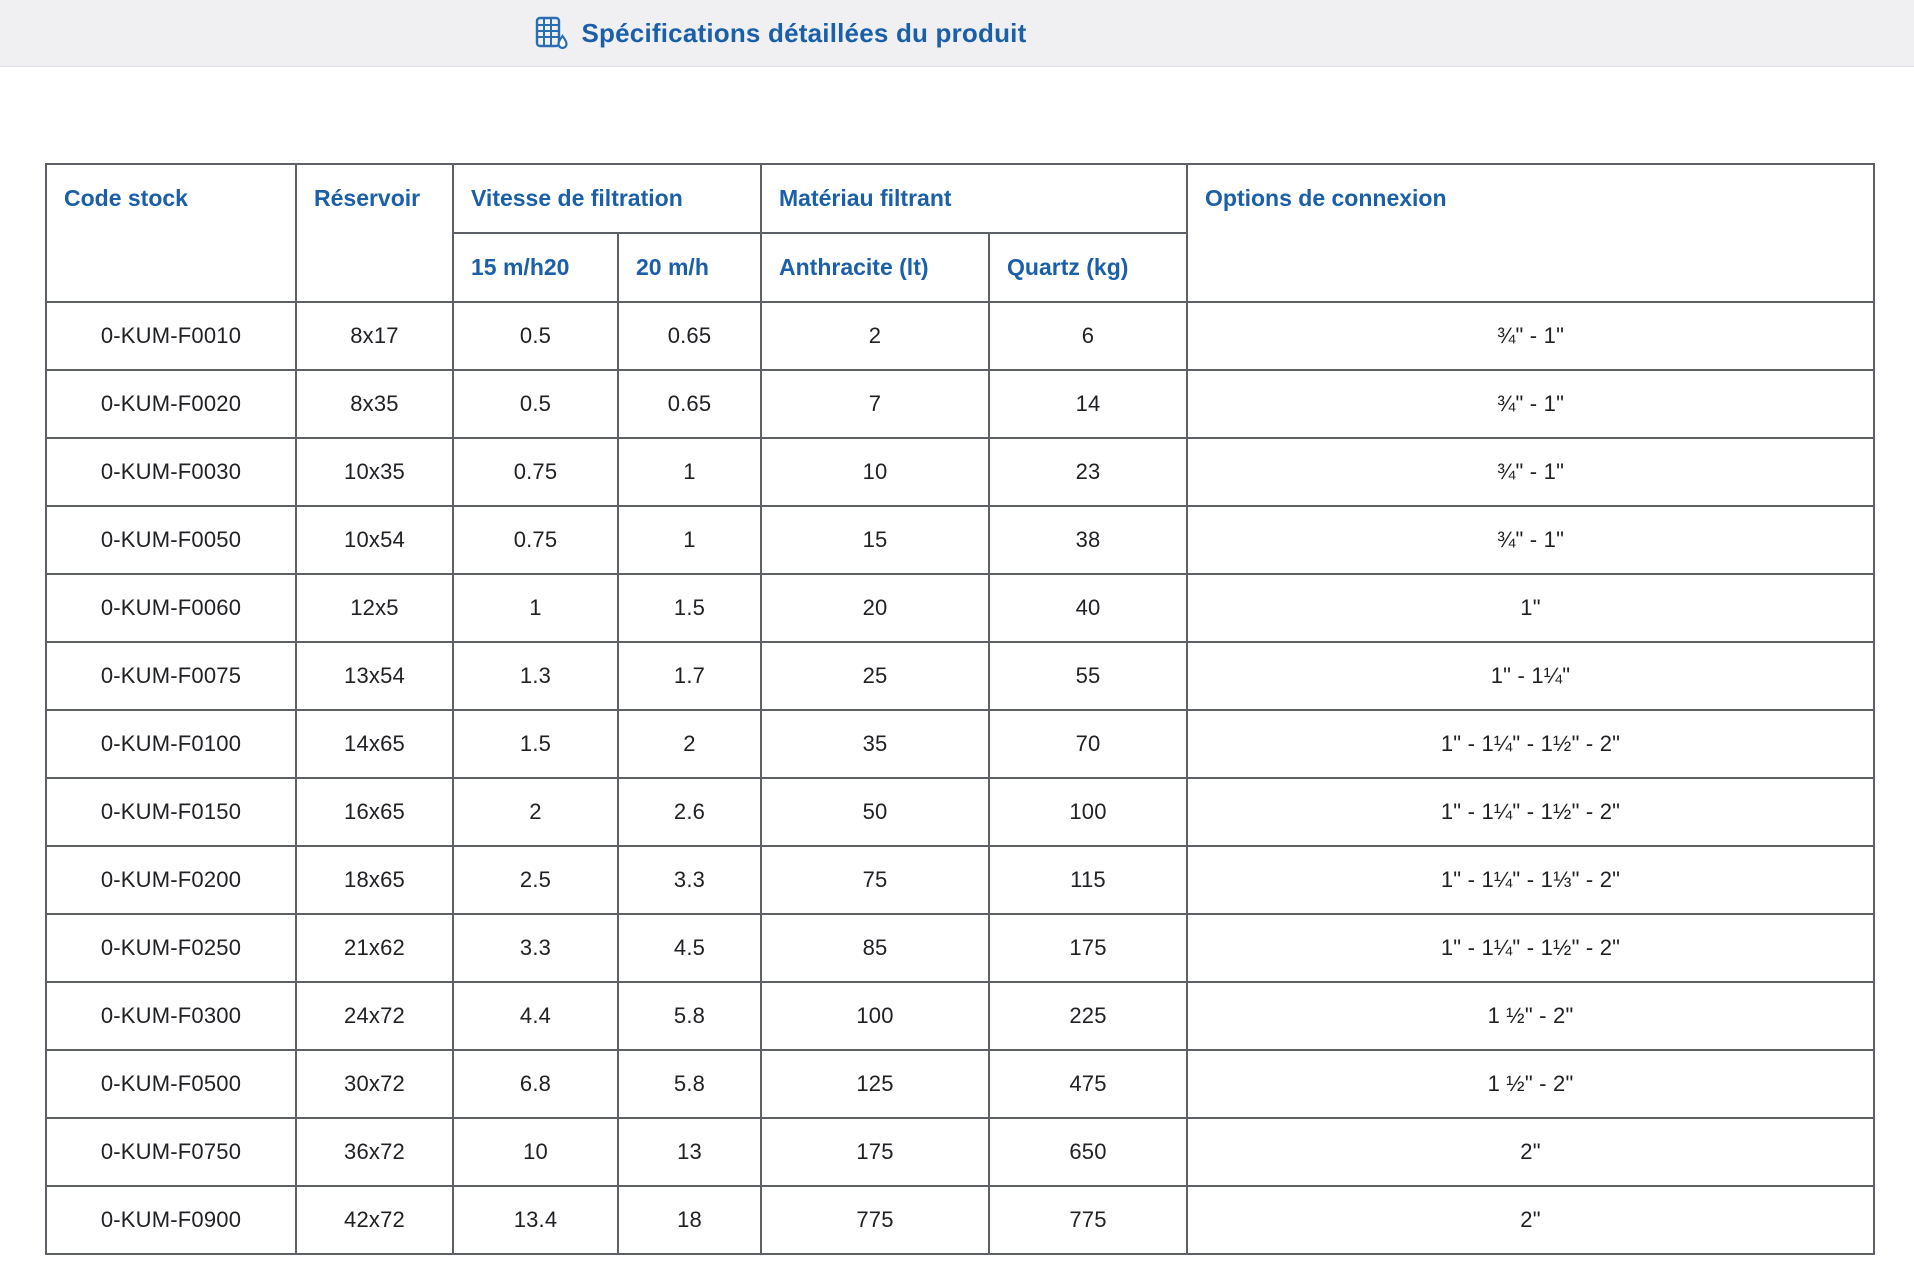 The image size is (1914, 1284). I want to click on cell-code-stock: 0-KUM-F0150, so click(171, 812).